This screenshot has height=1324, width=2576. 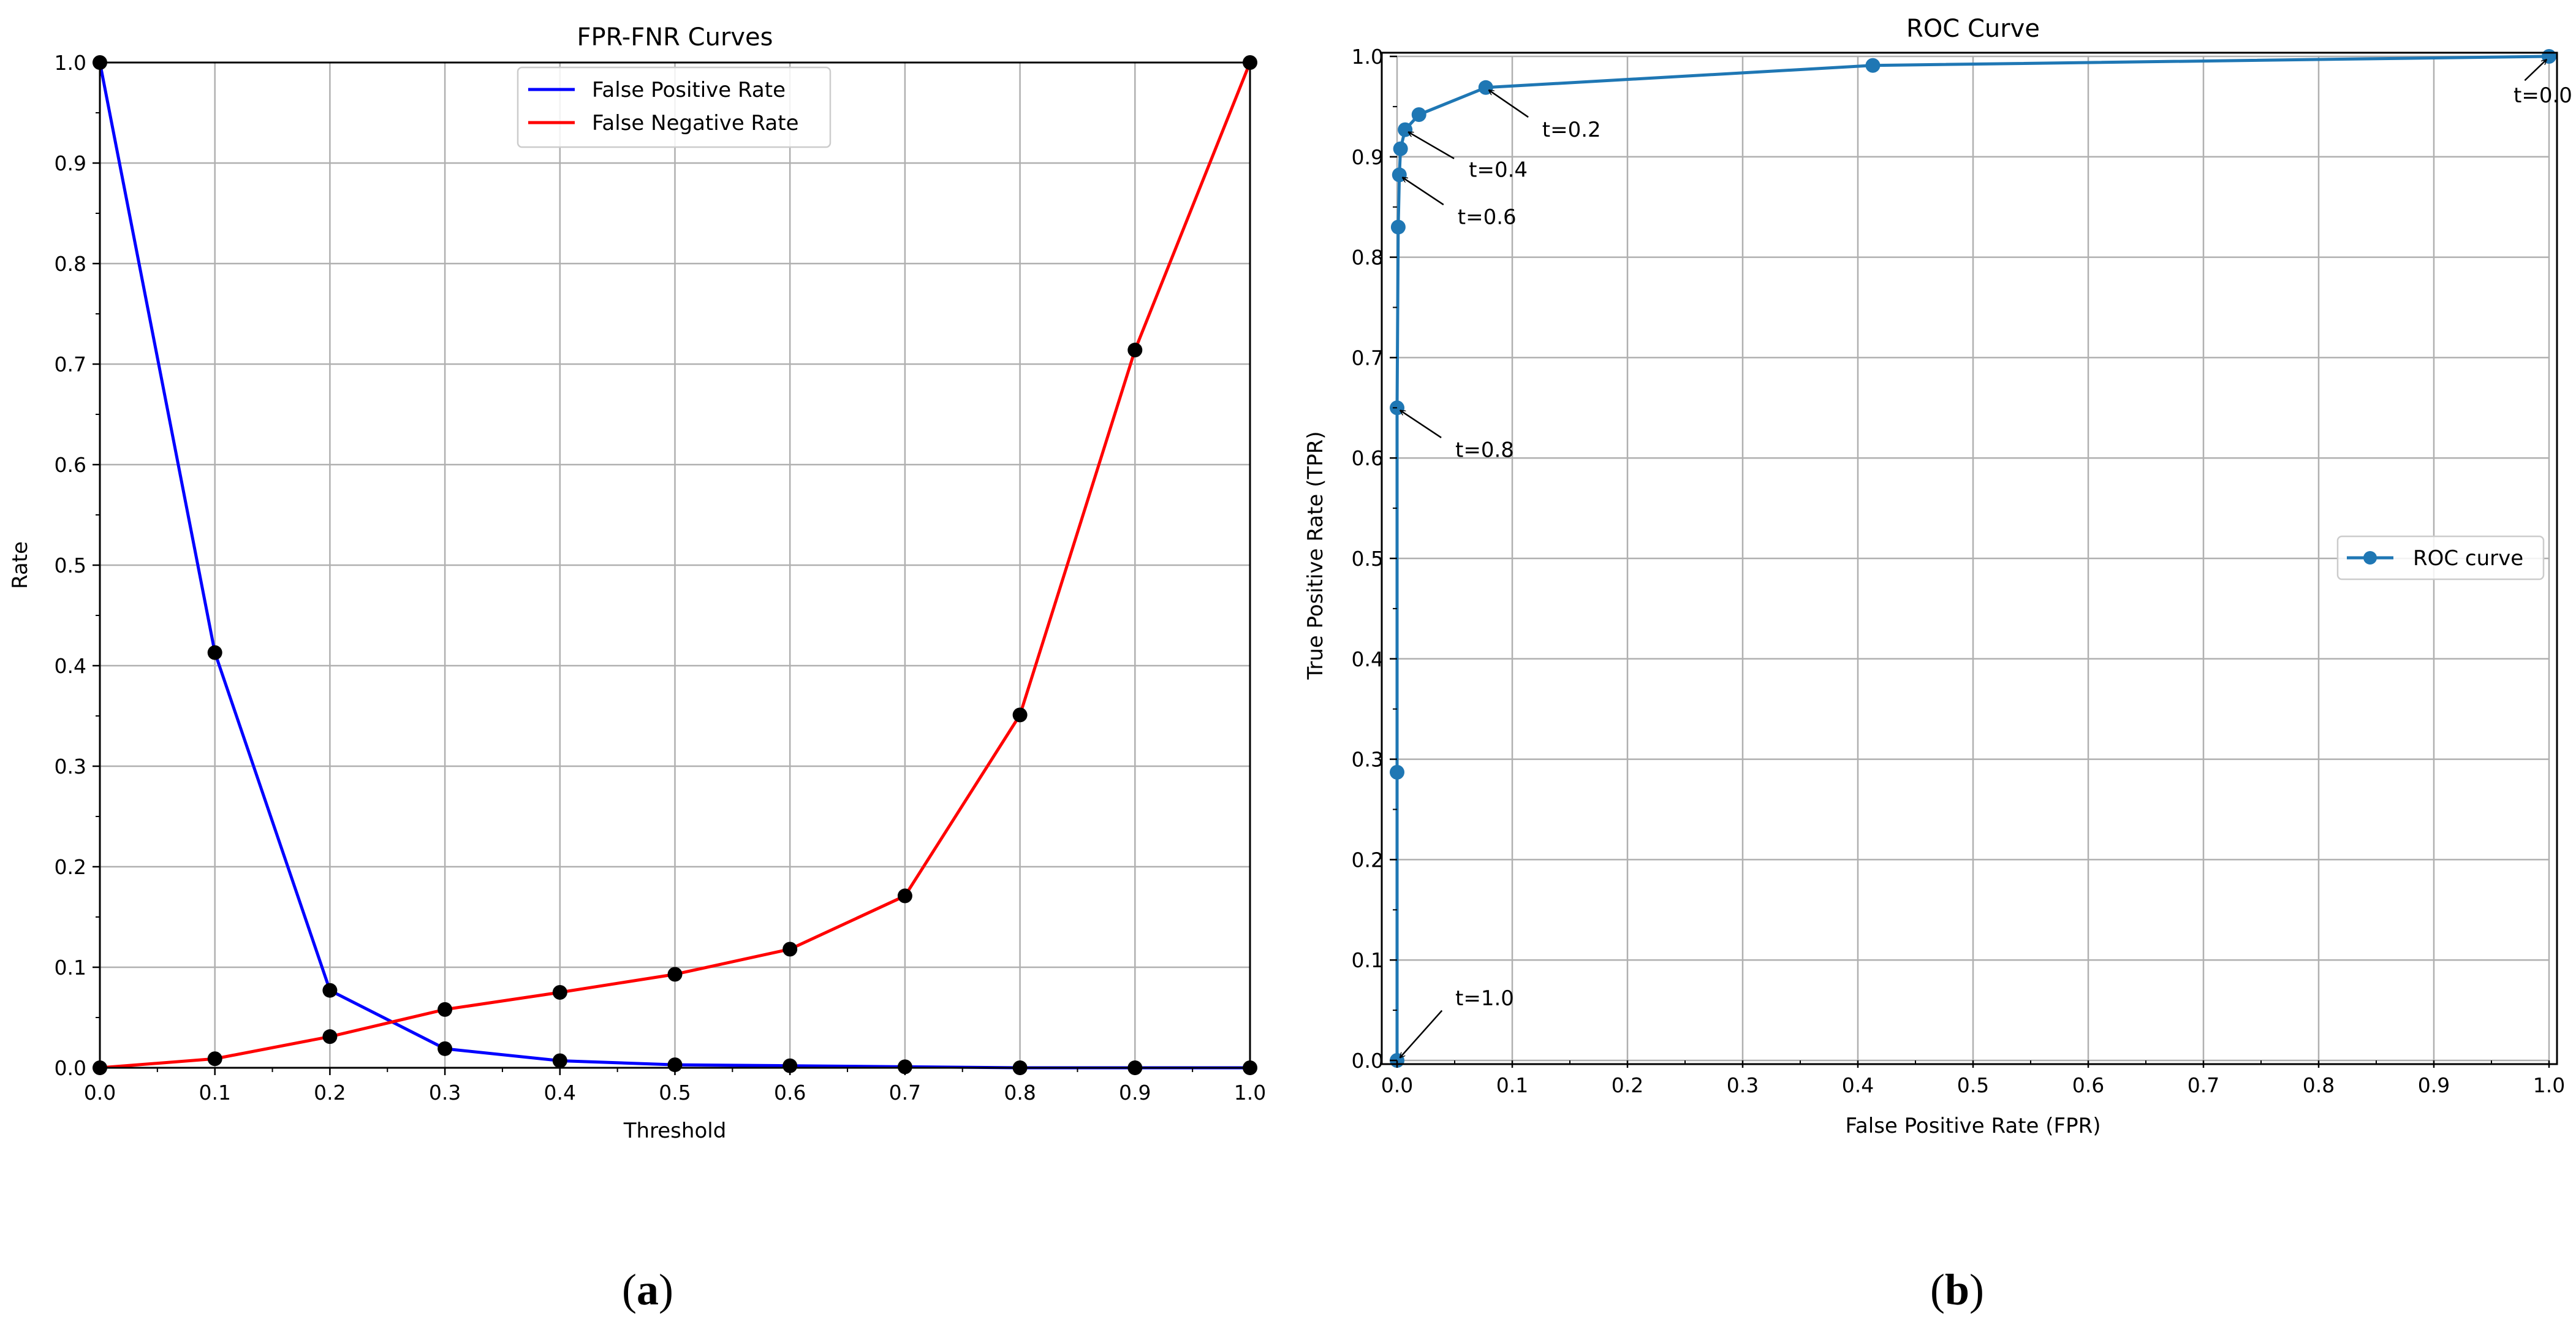 I want to click on chart-title: ROC Curve, so click(x=1973, y=29).